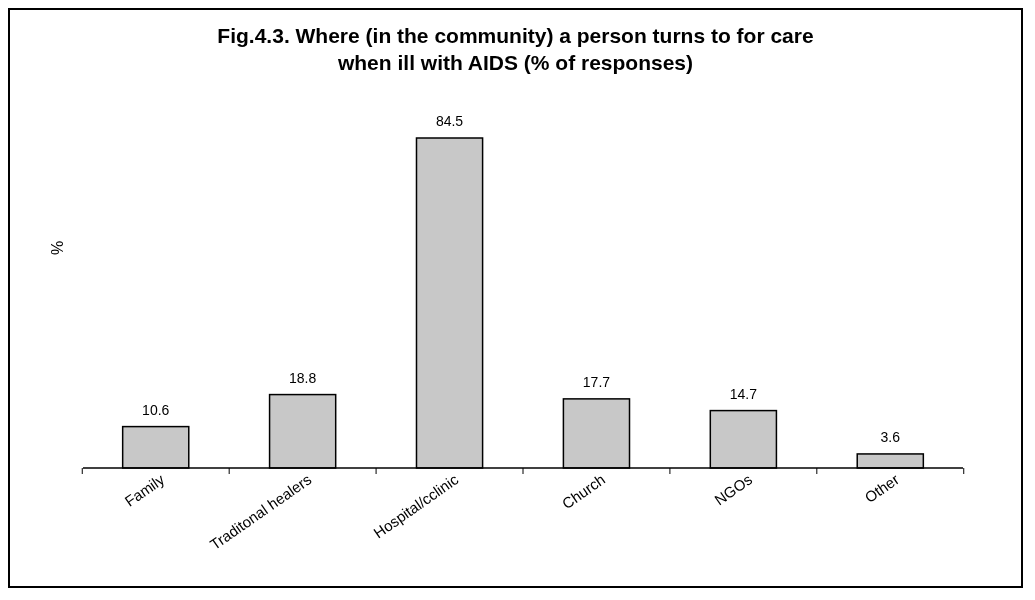  What do you see at coordinates (156, 409) in the screenshot?
I see `data-label: 10.6` at bounding box center [156, 409].